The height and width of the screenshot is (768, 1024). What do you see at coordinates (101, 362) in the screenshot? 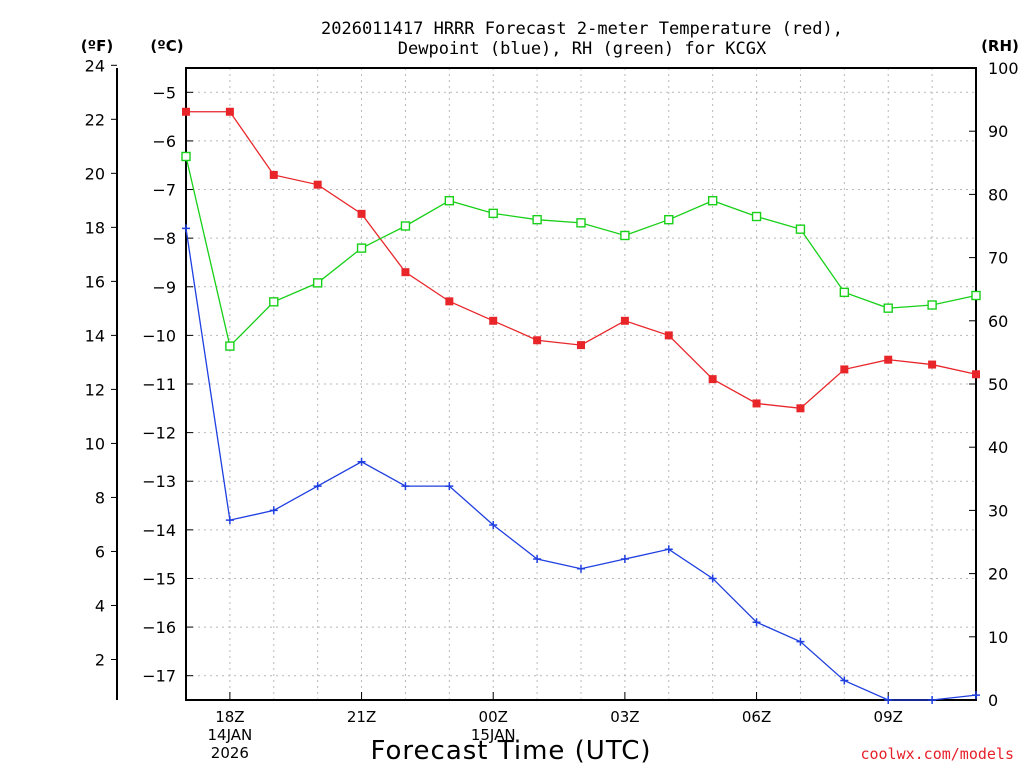
I see `fahrenheit-axis: 24 22 20 18 16 14 12 10 8 6 4 2` at bounding box center [101, 362].